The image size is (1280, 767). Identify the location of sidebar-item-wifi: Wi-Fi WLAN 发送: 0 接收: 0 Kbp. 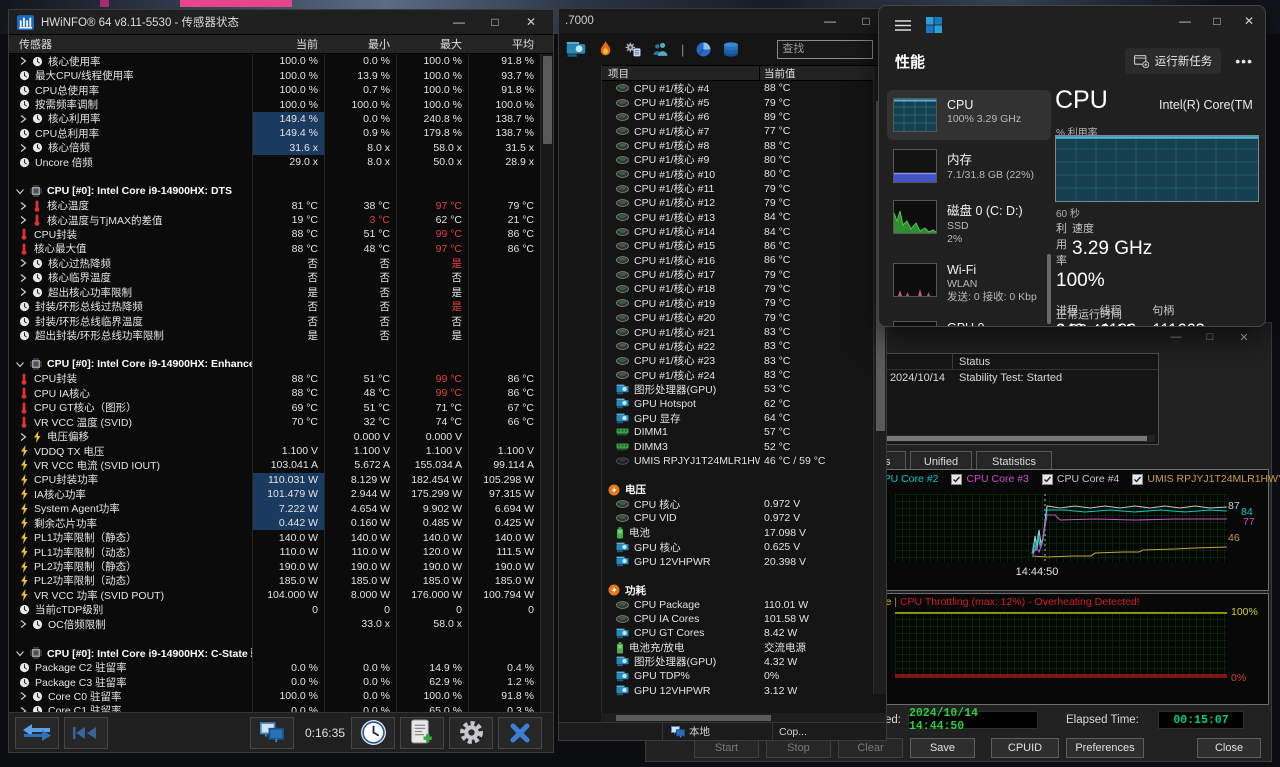
(969, 283).